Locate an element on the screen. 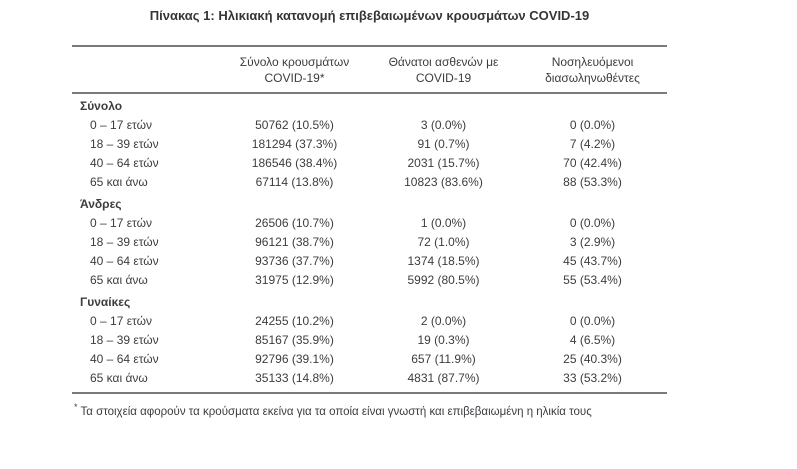 This screenshot has width=797, height=469. intubated-cell: 88 (53.3%) is located at coordinates (592, 182).